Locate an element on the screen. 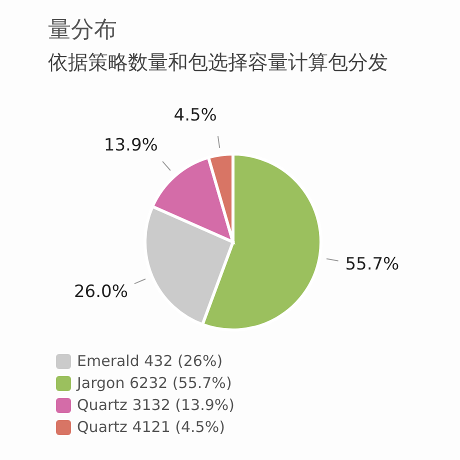  legend-label: Jargon 6232 (55.7%) is located at coordinates (154, 383).